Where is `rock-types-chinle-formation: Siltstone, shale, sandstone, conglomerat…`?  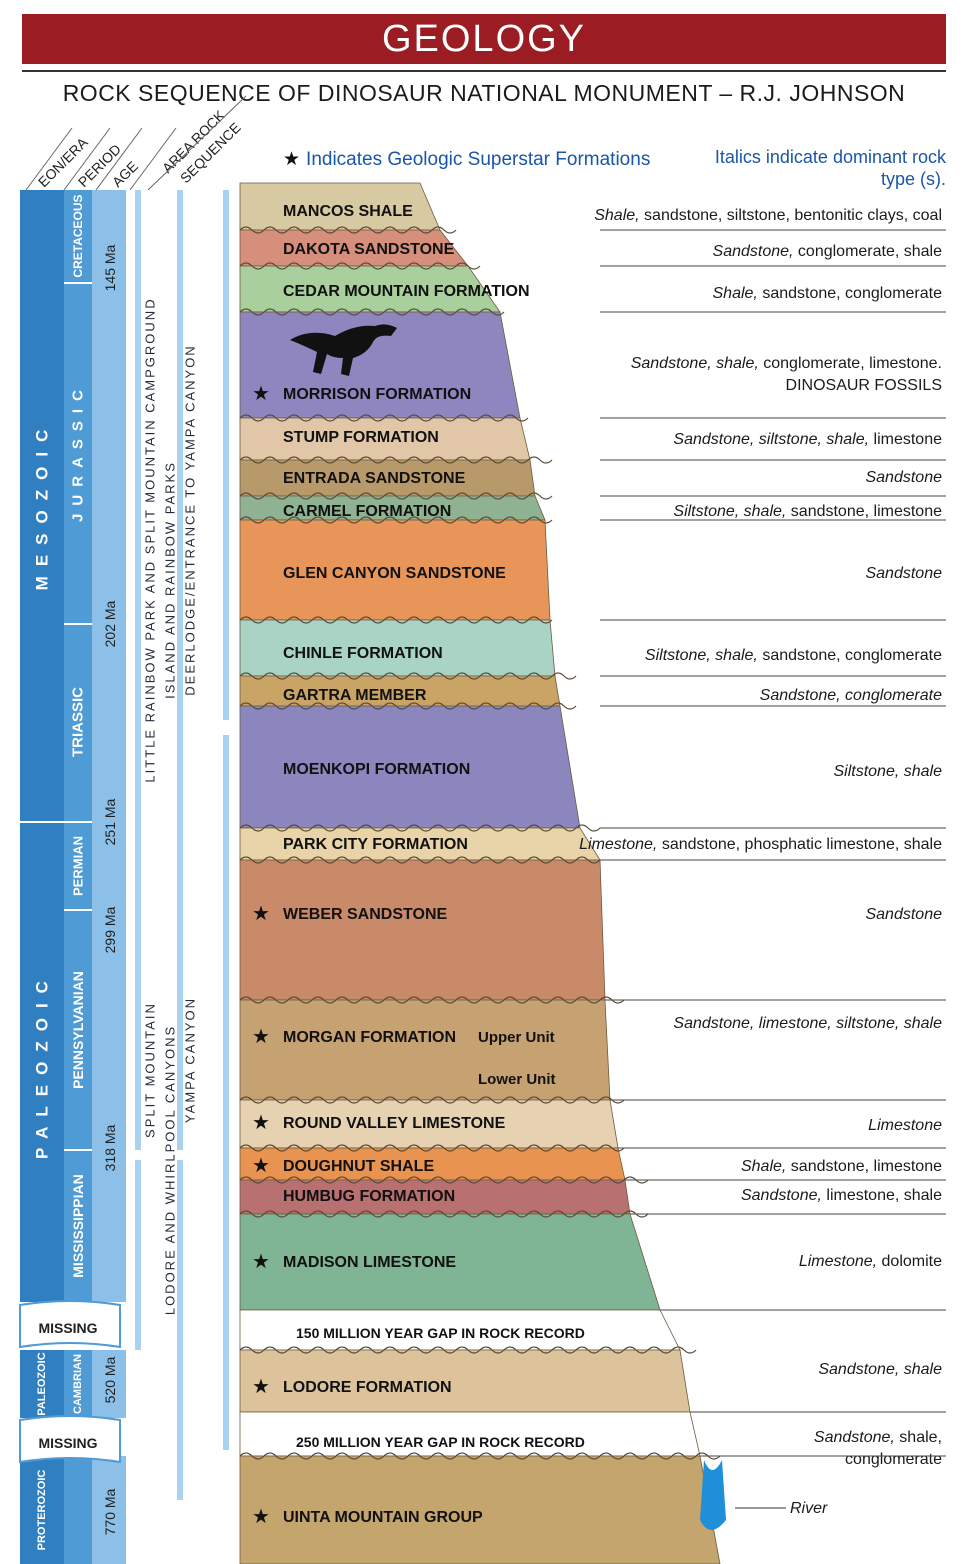
rock-types-chinle-formation: Siltstone, shale, sandstone, conglomerat… is located at coordinates (793, 655).